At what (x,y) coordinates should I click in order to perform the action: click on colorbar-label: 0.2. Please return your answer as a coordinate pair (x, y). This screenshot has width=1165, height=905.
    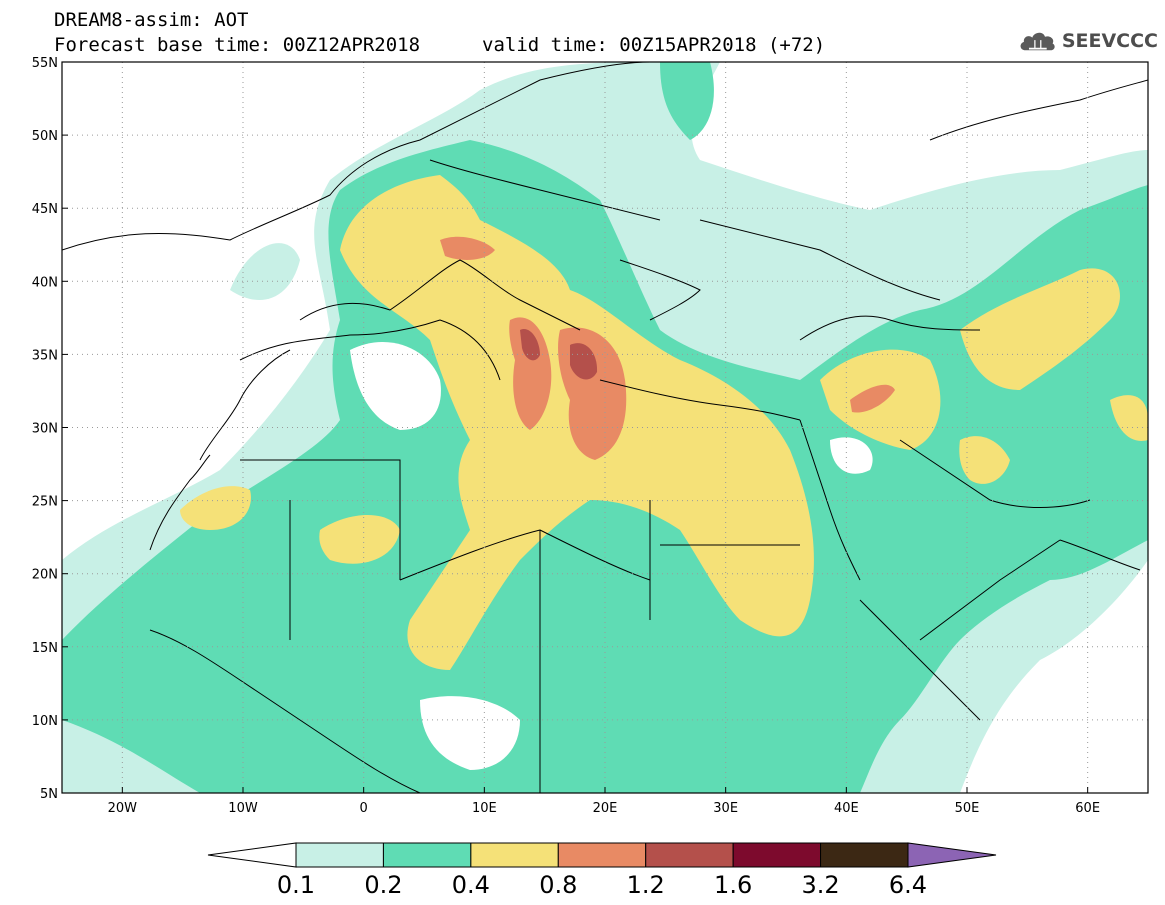
    Looking at the image, I should click on (383, 885).